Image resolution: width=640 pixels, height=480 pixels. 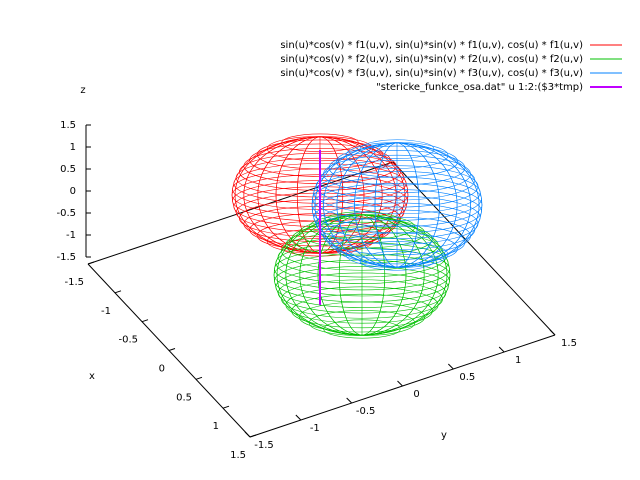 What do you see at coordinates (66, 257) in the screenshot?
I see `z-tick-label: -1.5` at bounding box center [66, 257].